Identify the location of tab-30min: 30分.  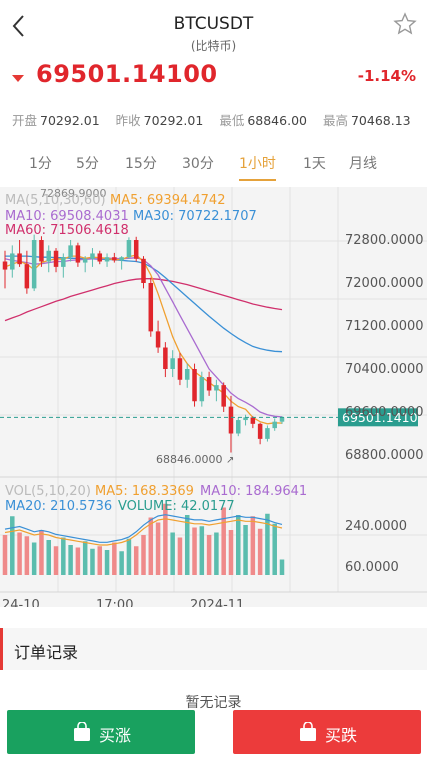
(198, 164).